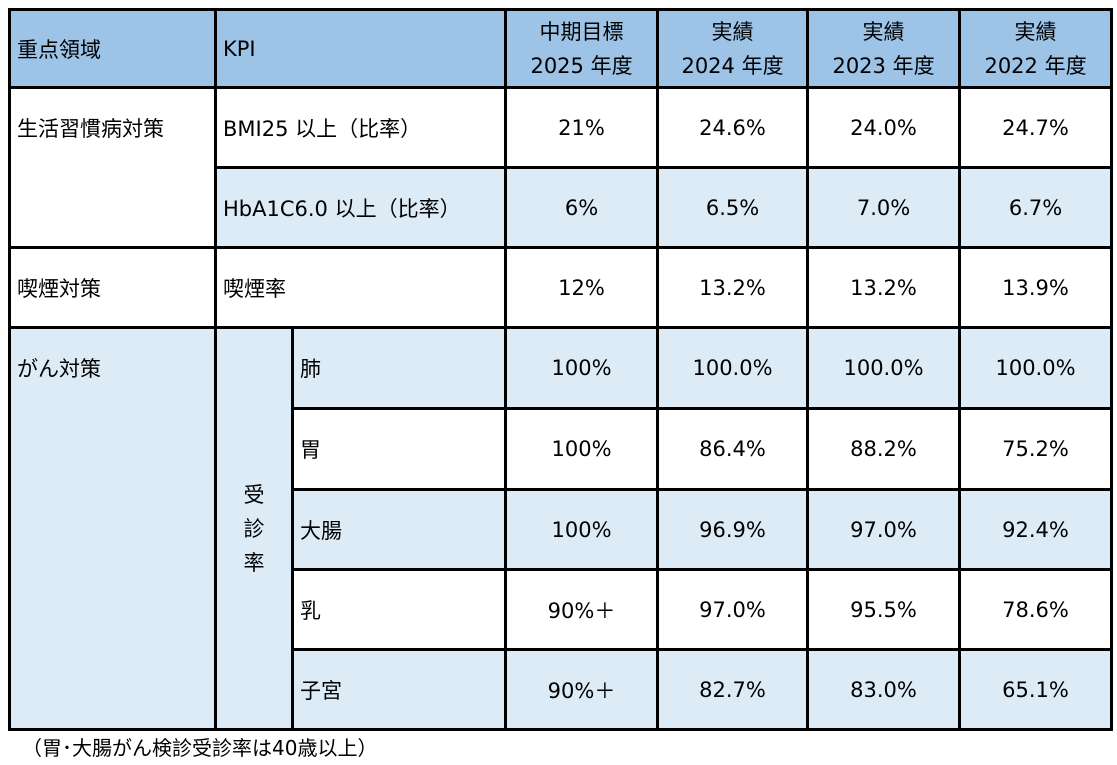 The width and height of the screenshot is (1117, 765). What do you see at coordinates (1036, 127) in the screenshot?
I see `value-cell: 24.7%` at bounding box center [1036, 127].